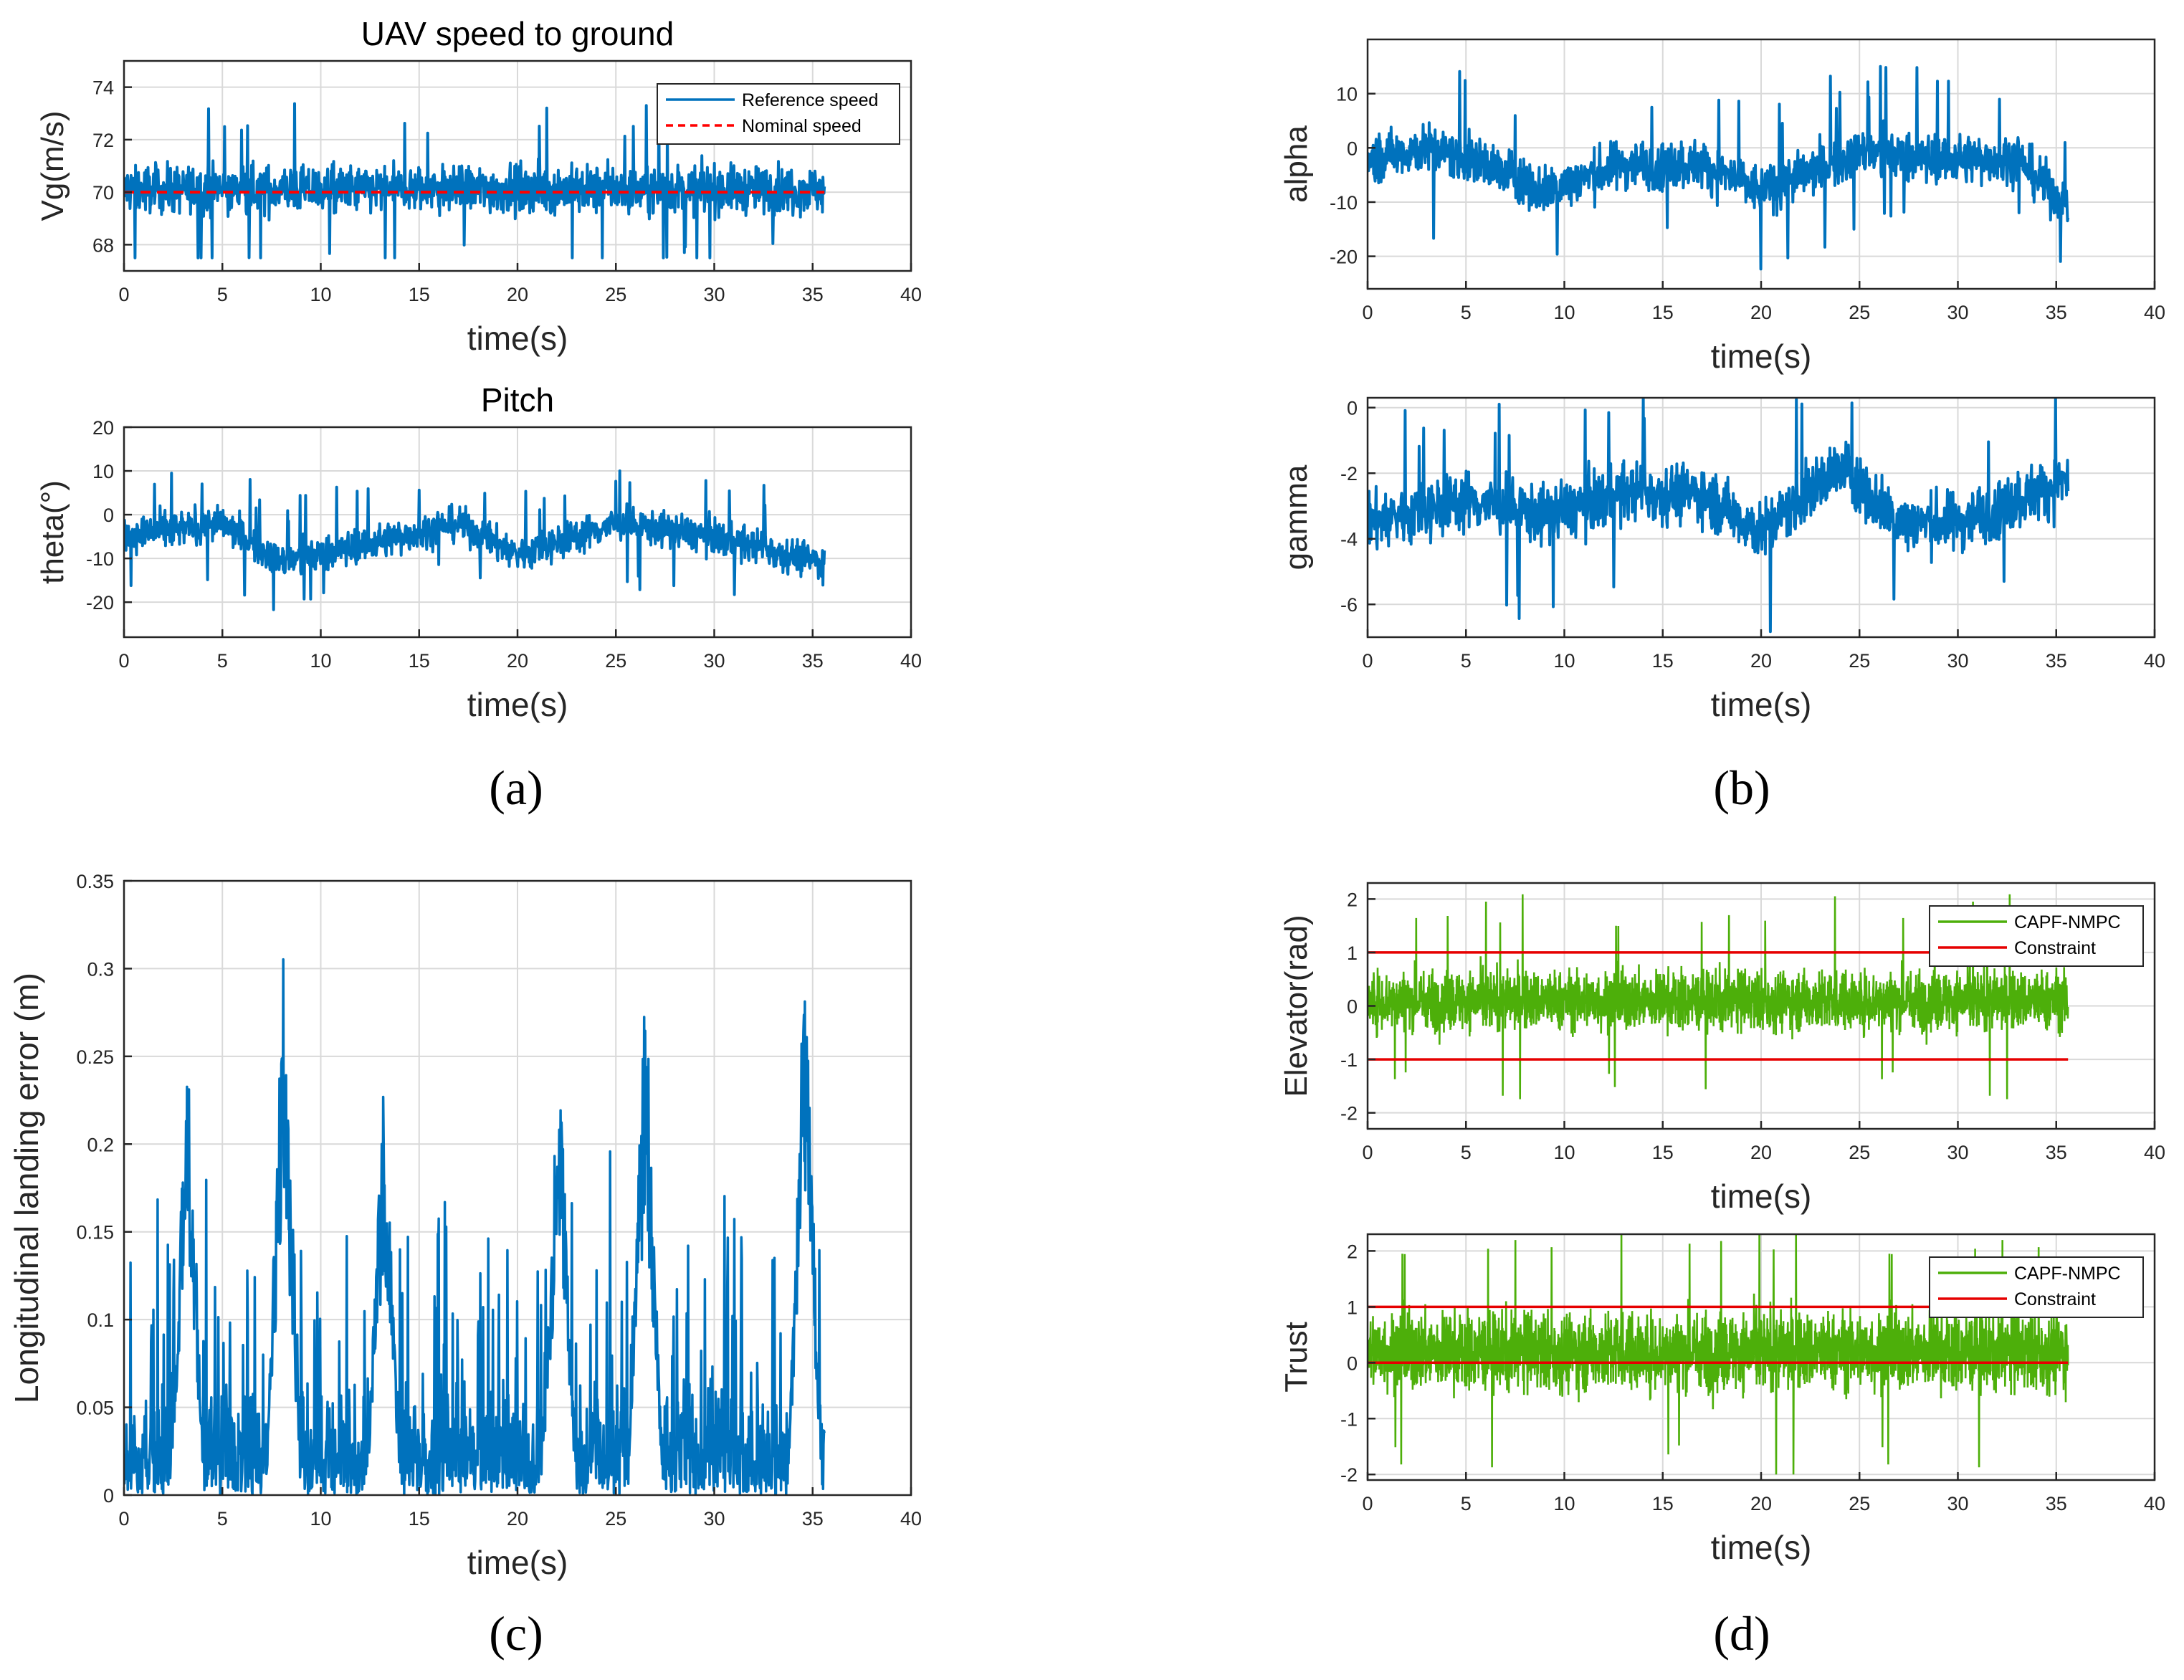 The image size is (2184, 1680). Describe the element at coordinates (1344, 203) in the screenshot. I see `y-tick-label: -10` at that location.